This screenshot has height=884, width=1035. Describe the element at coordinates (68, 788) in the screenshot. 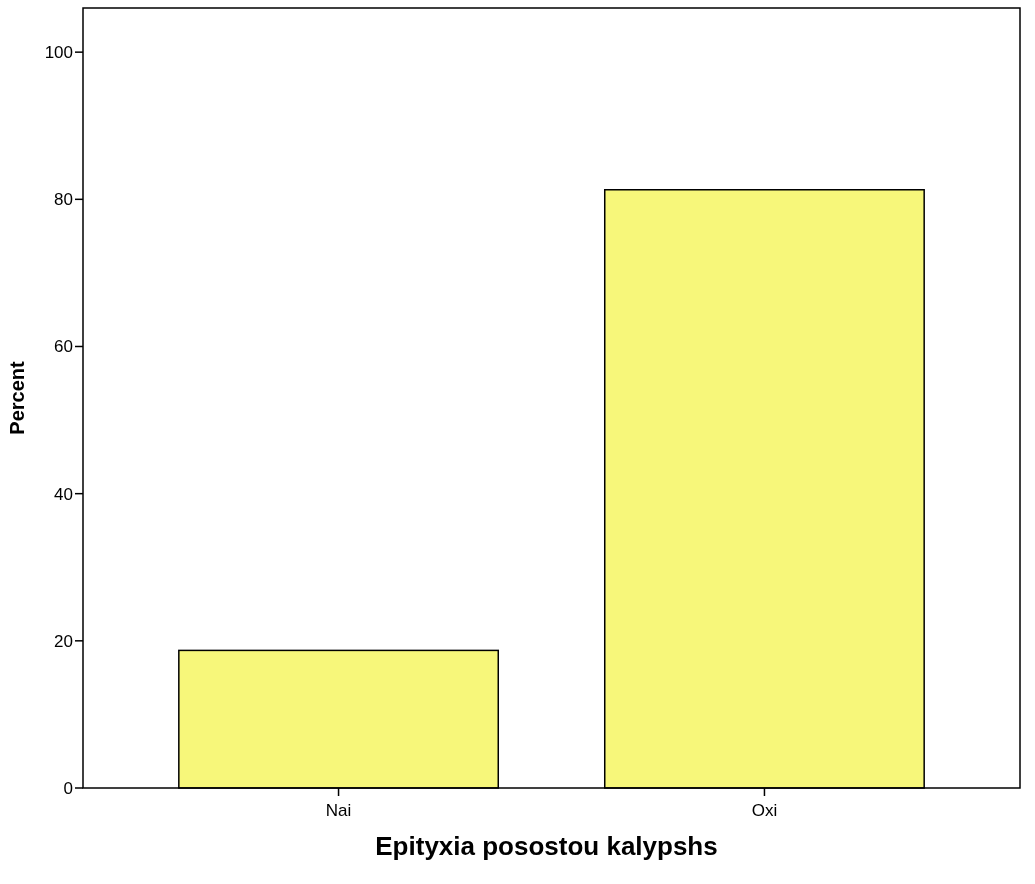

I see `y-tick-label: 0` at that location.